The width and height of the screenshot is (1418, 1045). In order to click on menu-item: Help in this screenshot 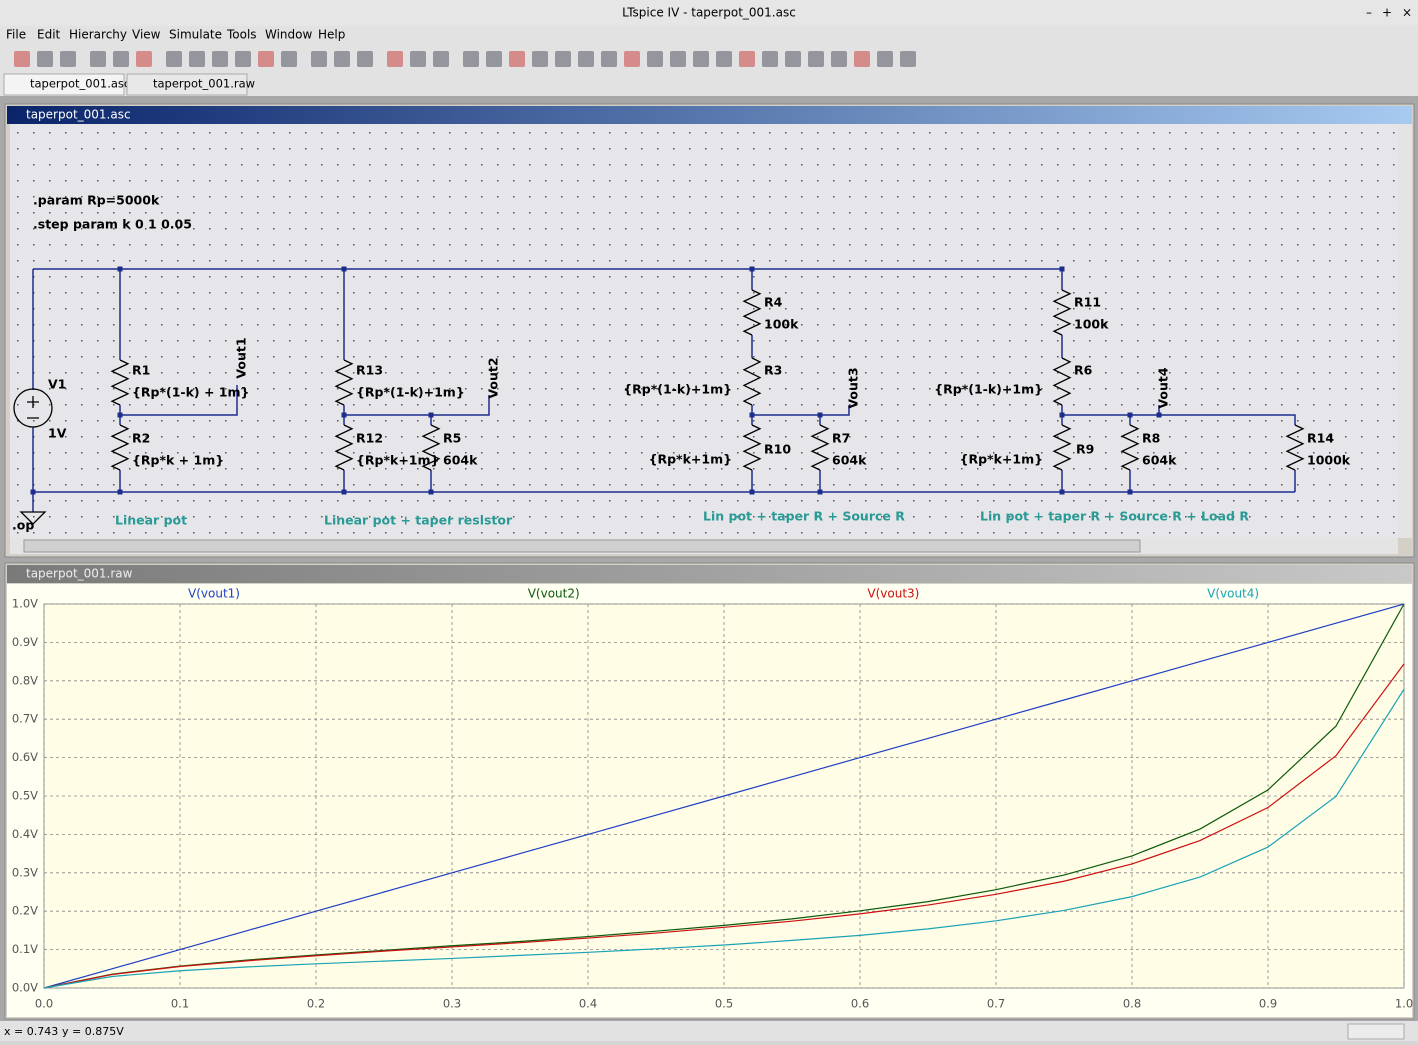, I will do `click(331, 35)`.